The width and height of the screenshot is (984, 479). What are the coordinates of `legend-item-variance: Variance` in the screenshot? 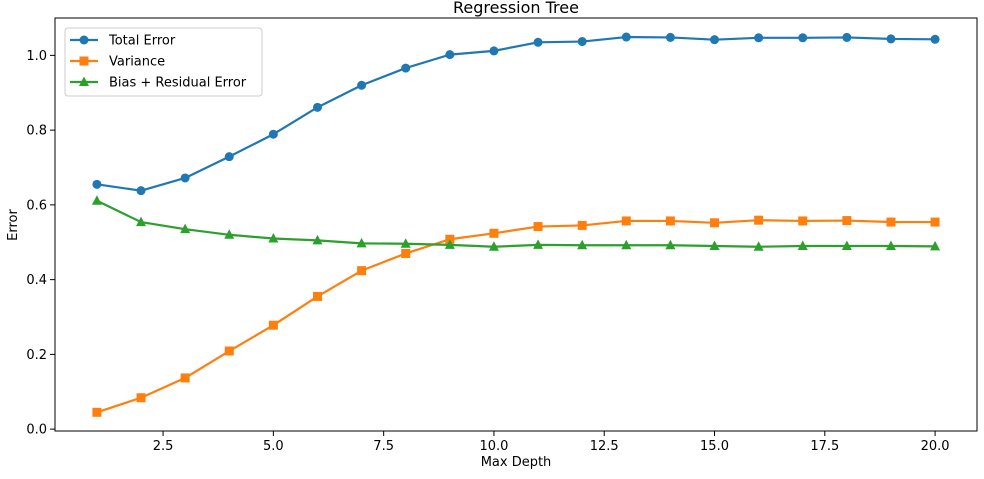 It's located at (117, 62).